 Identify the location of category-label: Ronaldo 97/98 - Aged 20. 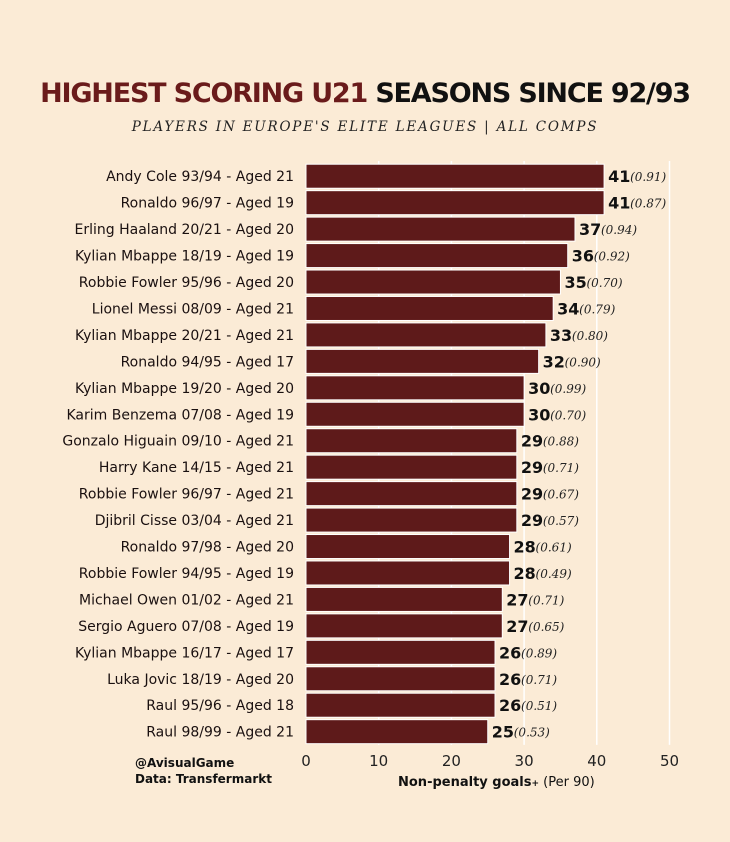
(207, 548).